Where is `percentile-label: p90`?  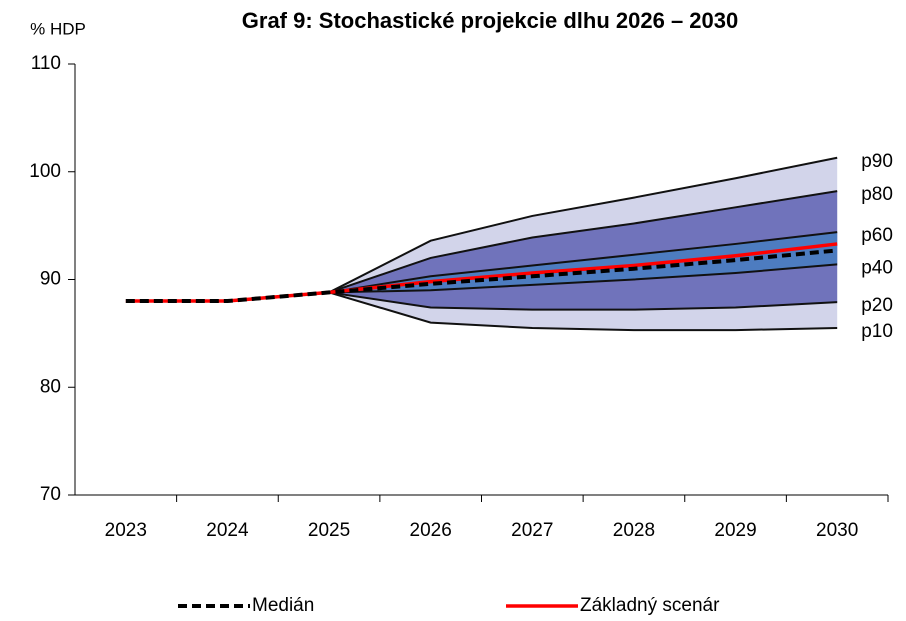
percentile-label: p90 is located at coordinates (877, 161).